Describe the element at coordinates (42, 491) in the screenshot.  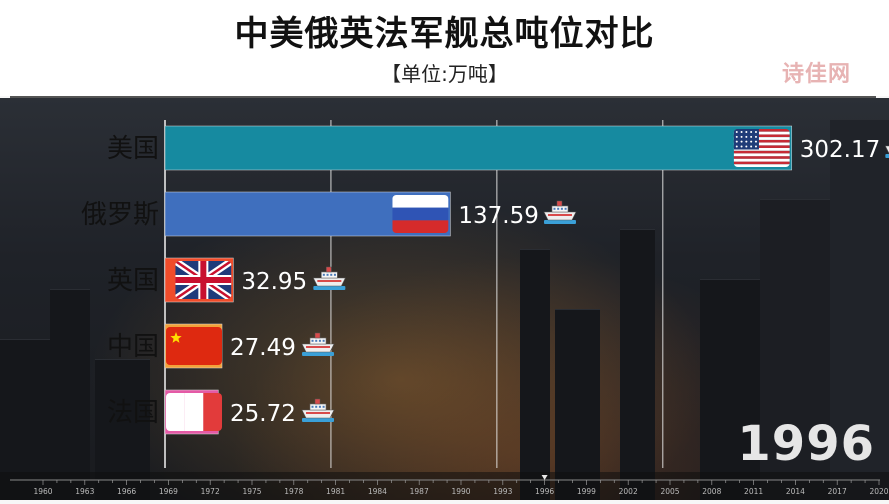
I see `timeline-label: 1960` at that location.